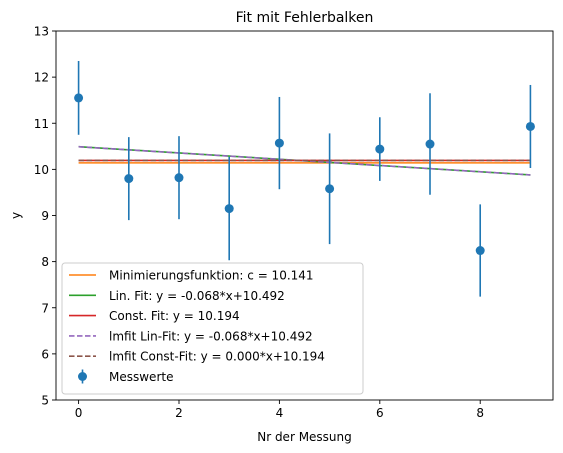 The image size is (563, 453). I want to click on legend-marker, so click(82, 376).